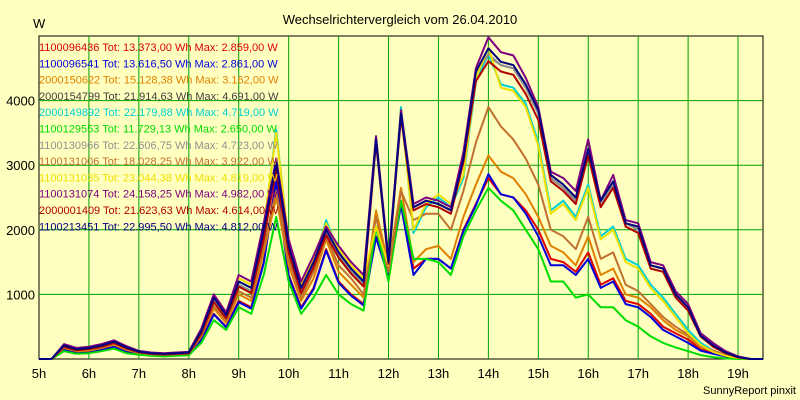 The width and height of the screenshot is (800, 400). I want to click on x-tick-label: 17h, so click(638, 373).